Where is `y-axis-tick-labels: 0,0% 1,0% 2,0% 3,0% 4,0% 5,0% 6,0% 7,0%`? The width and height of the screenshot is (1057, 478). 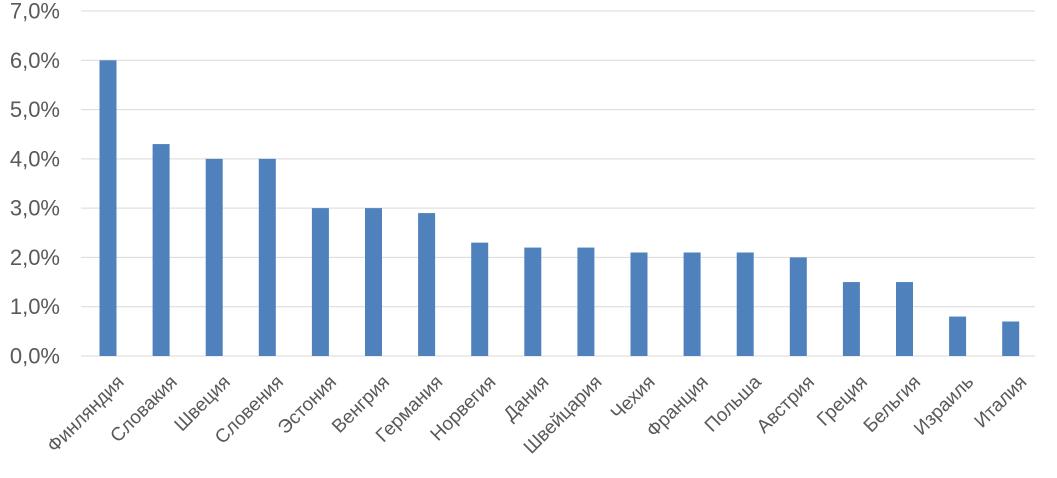
y-axis-tick-labels: 0,0% 1,0% 2,0% 3,0% 4,0% 5,0% 6,0% 7,0% is located at coordinates (35, 184).